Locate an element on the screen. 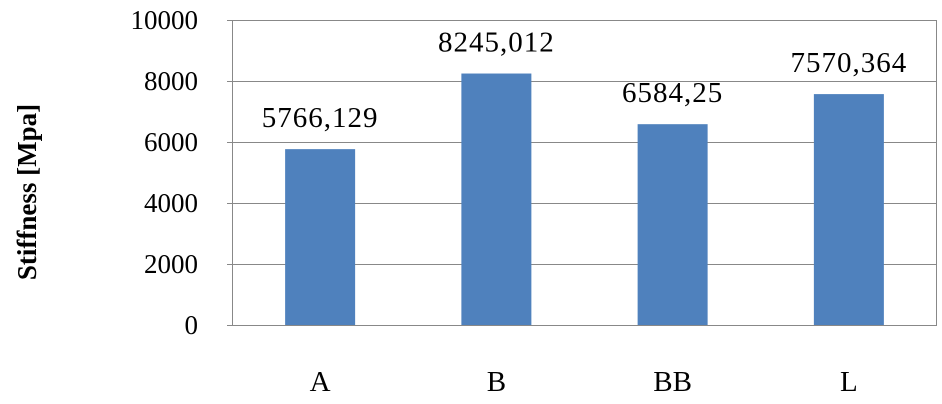  y-tick-labels: 0 2000 4000 6000 8000 10000 is located at coordinates (165, 172).